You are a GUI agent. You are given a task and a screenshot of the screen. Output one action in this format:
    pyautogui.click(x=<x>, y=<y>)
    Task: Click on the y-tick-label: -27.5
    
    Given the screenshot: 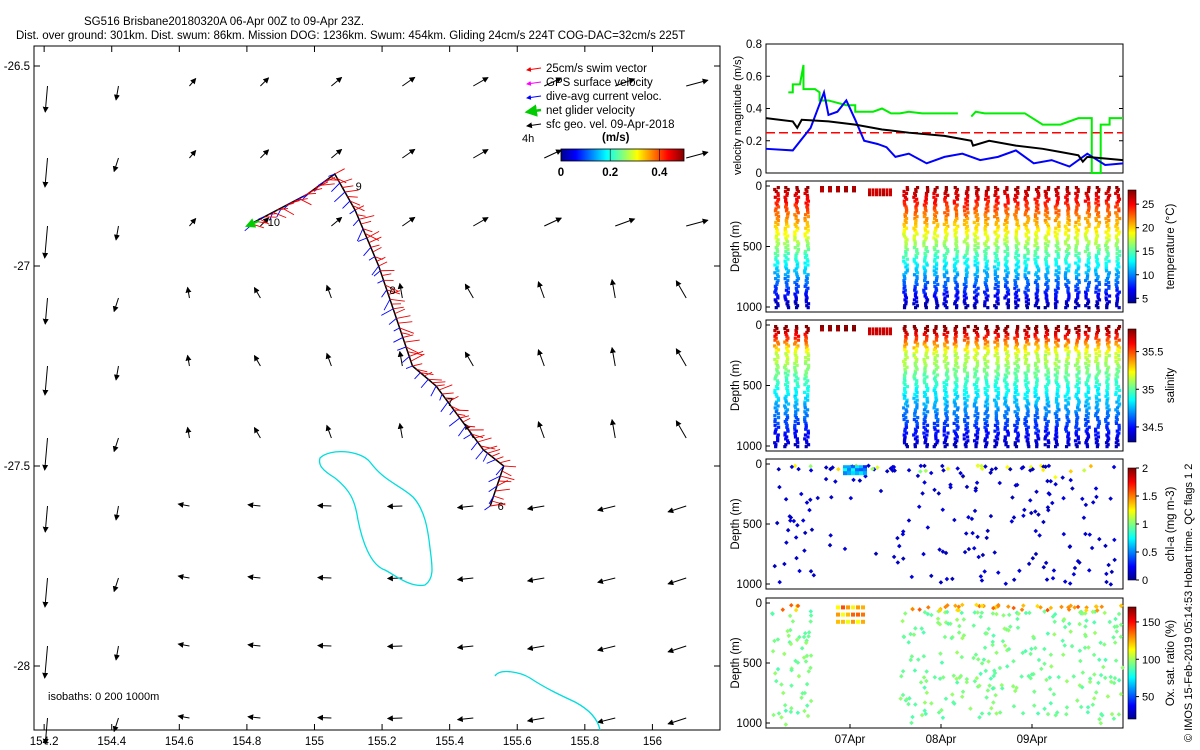 What is the action you would take?
    pyautogui.click(x=17, y=467)
    